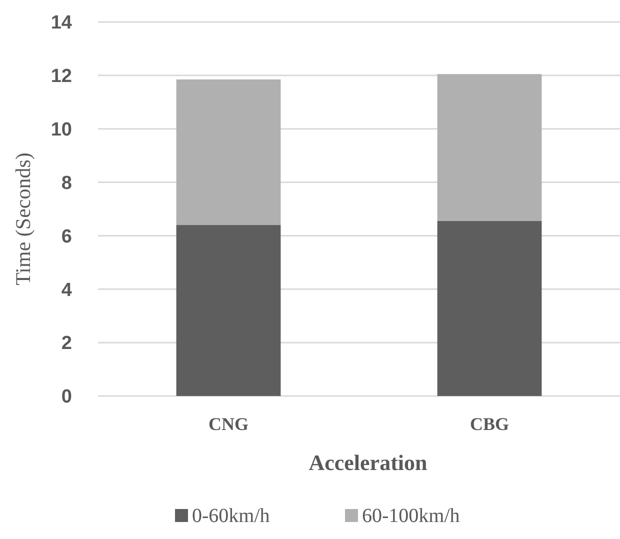 This screenshot has height=539, width=620. What do you see at coordinates (231, 516) in the screenshot?
I see `legend-label: 0-60km/h` at bounding box center [231, 516].